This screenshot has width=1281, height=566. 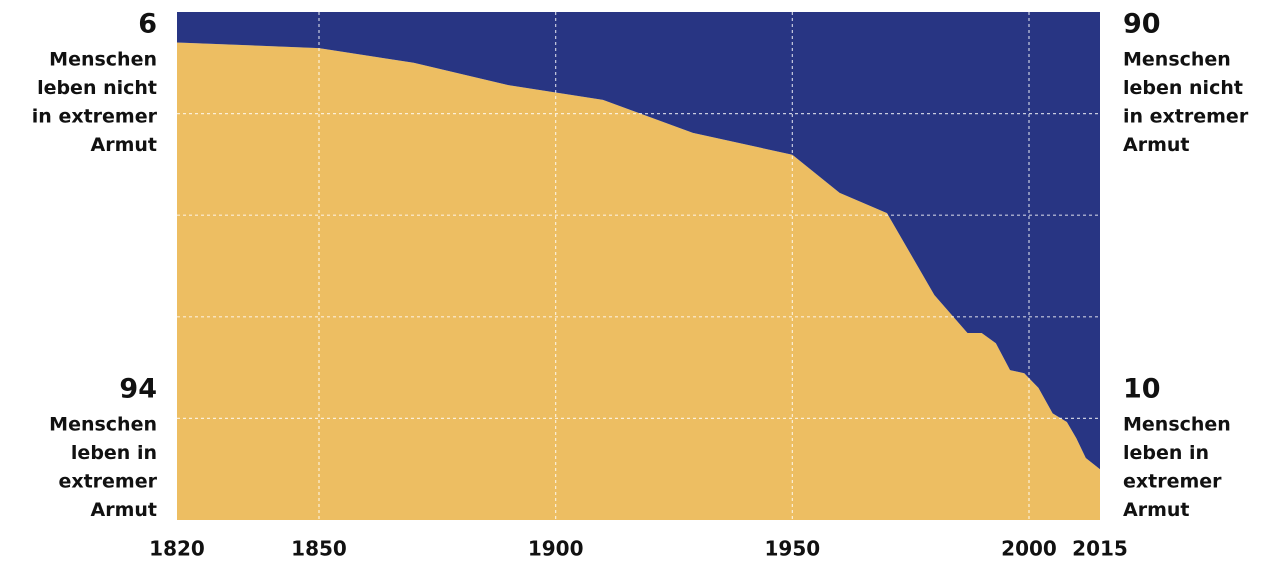 I want to click on x-tick-label: 1850, so click(x=319, y=549).